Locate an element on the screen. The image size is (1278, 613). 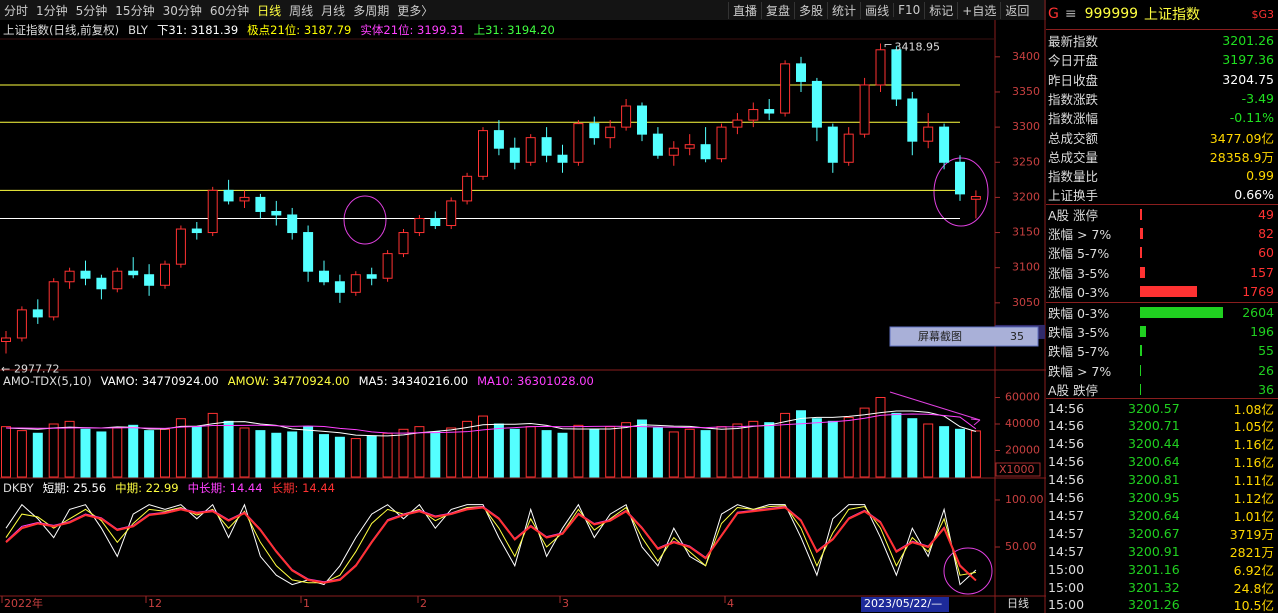
arrow: ⌐ is located at coordinates (888, 45).